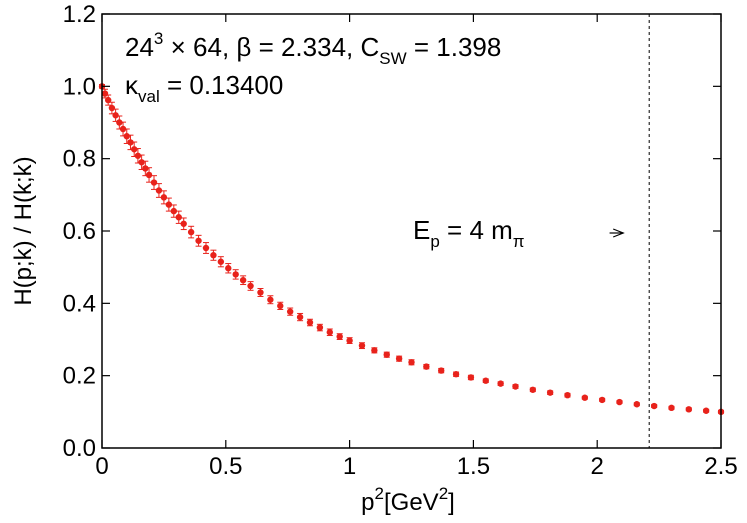 This screenshot has height=523, width=747. I want to click on y-tick-label: 1.2, so click(79, 14).